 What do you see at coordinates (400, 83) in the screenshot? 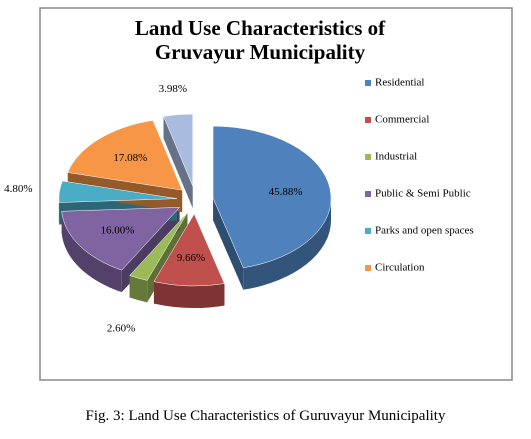
I see `legend-label: Residential` at bounding box center [400, 83].